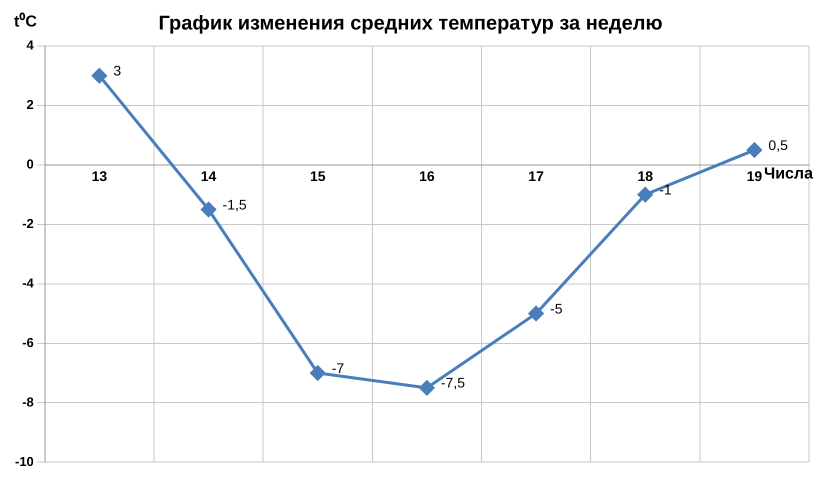  Describe the element at coordinates (28, 342) in the screenshot. I see `y-tick-label: -6` at that location.